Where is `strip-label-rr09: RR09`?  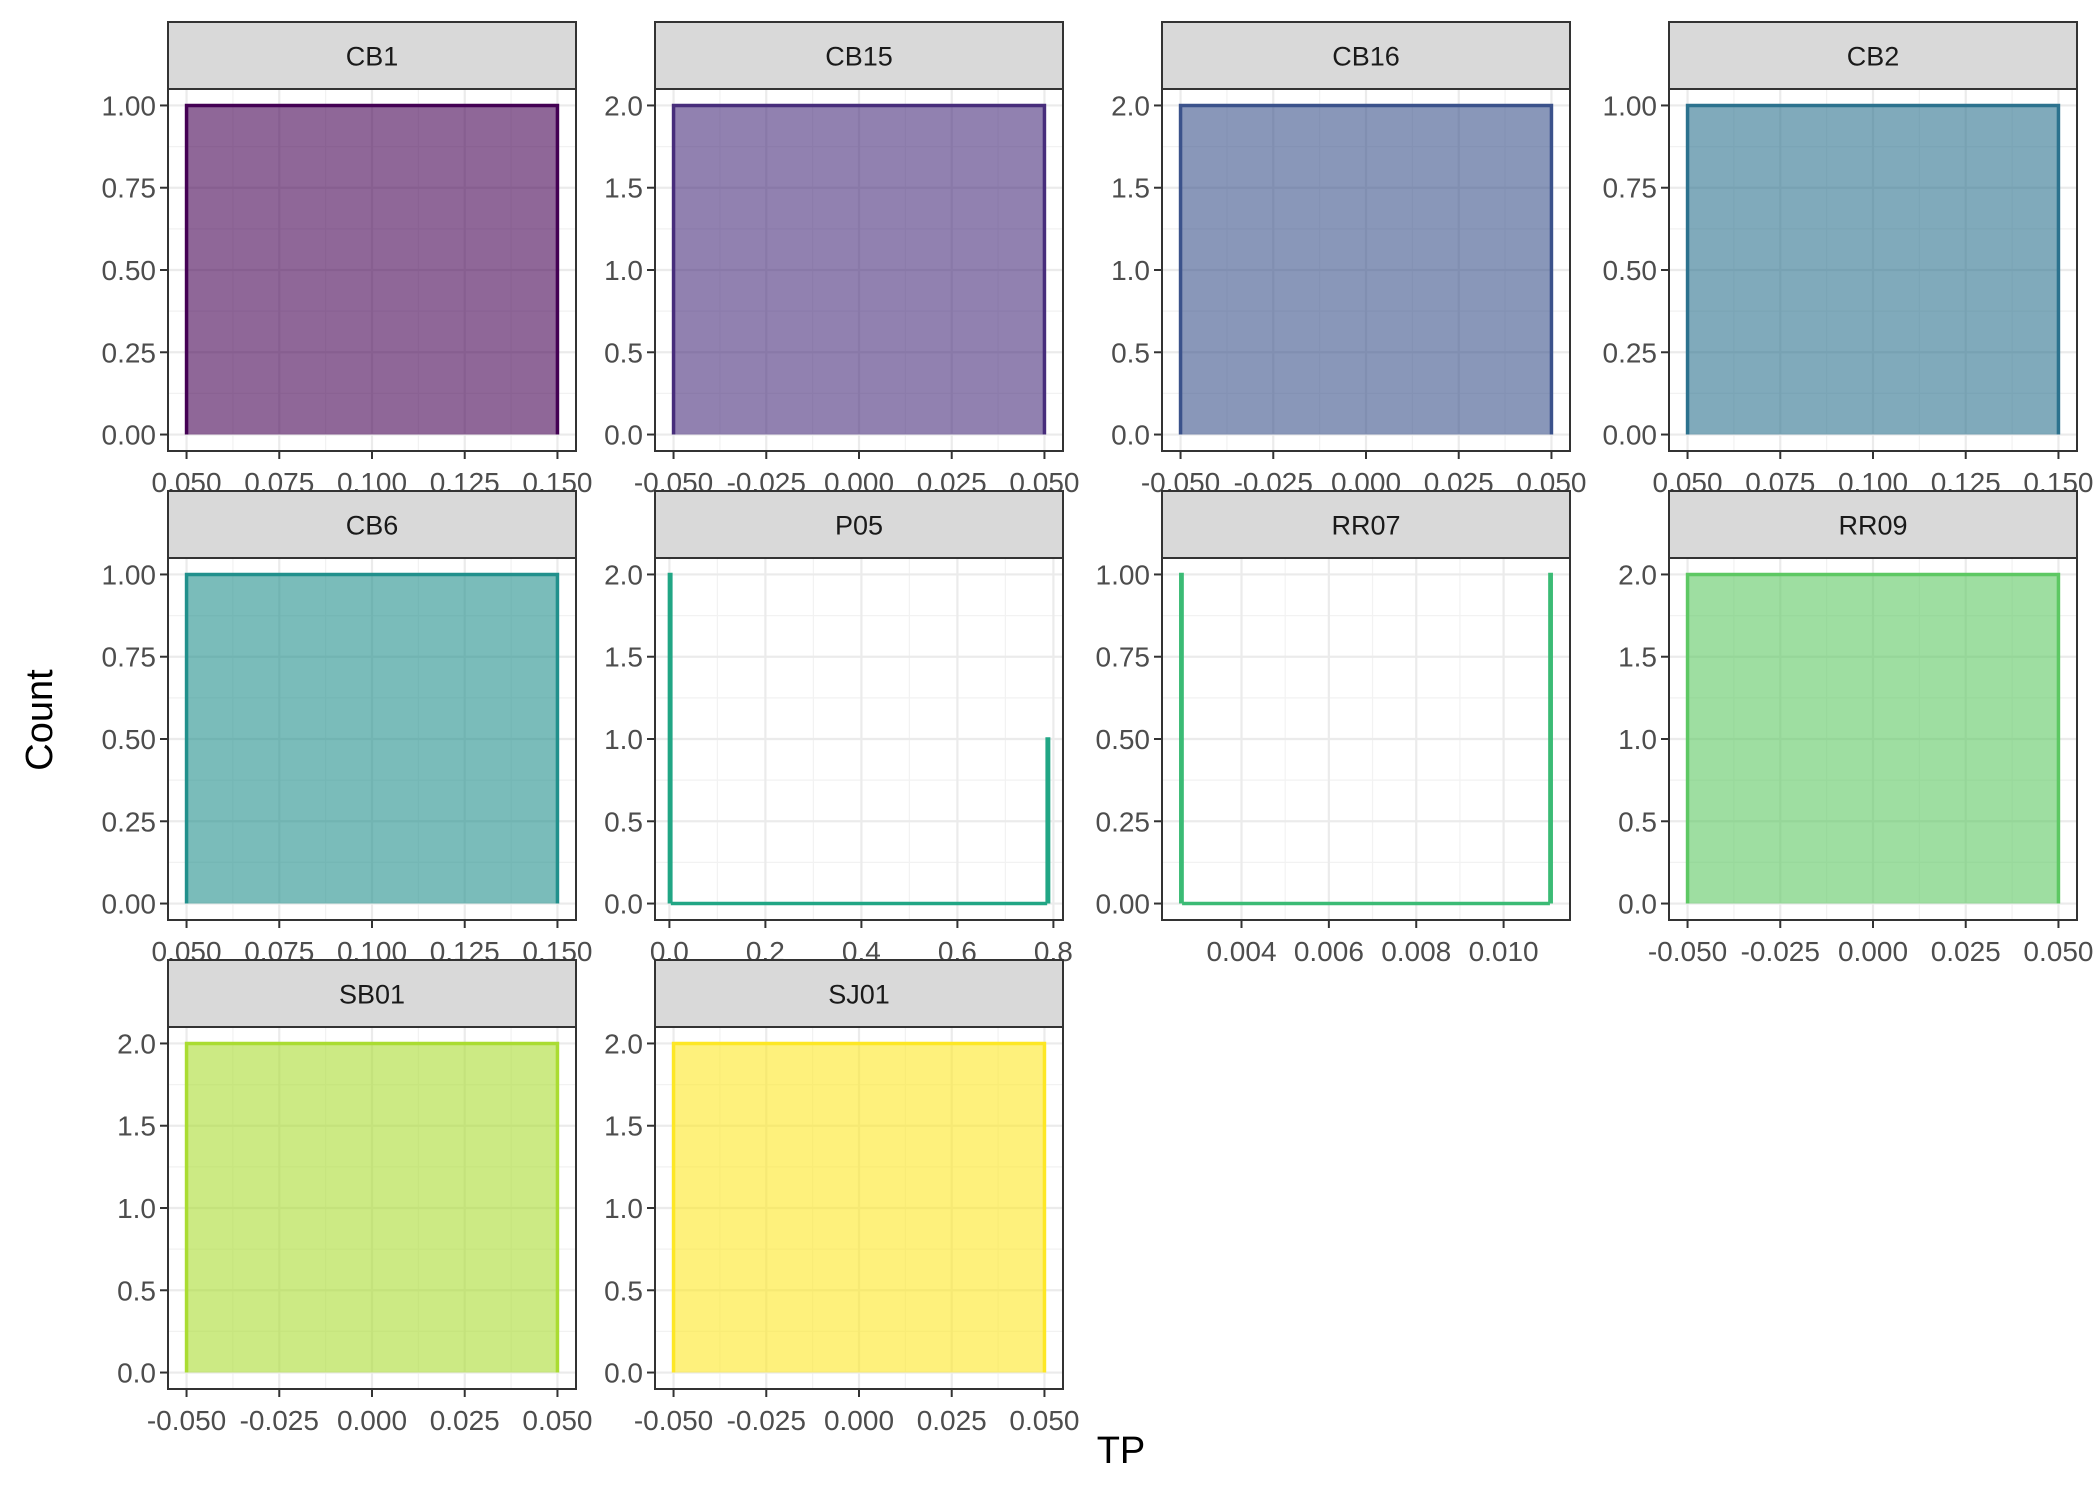
strip-label-rr09: RR09 is located at coordinates (1872, 526).